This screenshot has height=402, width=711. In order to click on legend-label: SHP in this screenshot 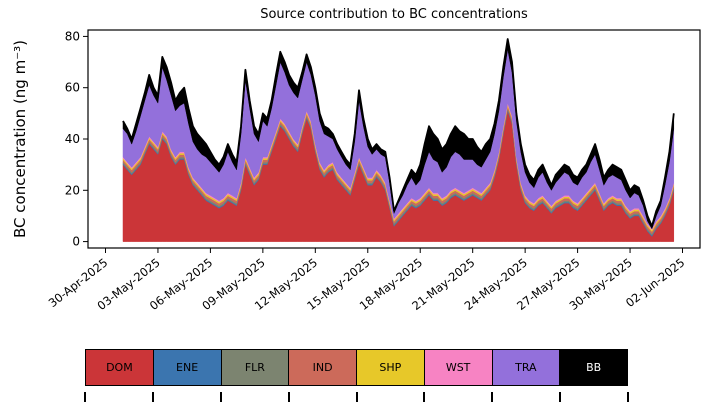, I will do `click(390, 367)`.